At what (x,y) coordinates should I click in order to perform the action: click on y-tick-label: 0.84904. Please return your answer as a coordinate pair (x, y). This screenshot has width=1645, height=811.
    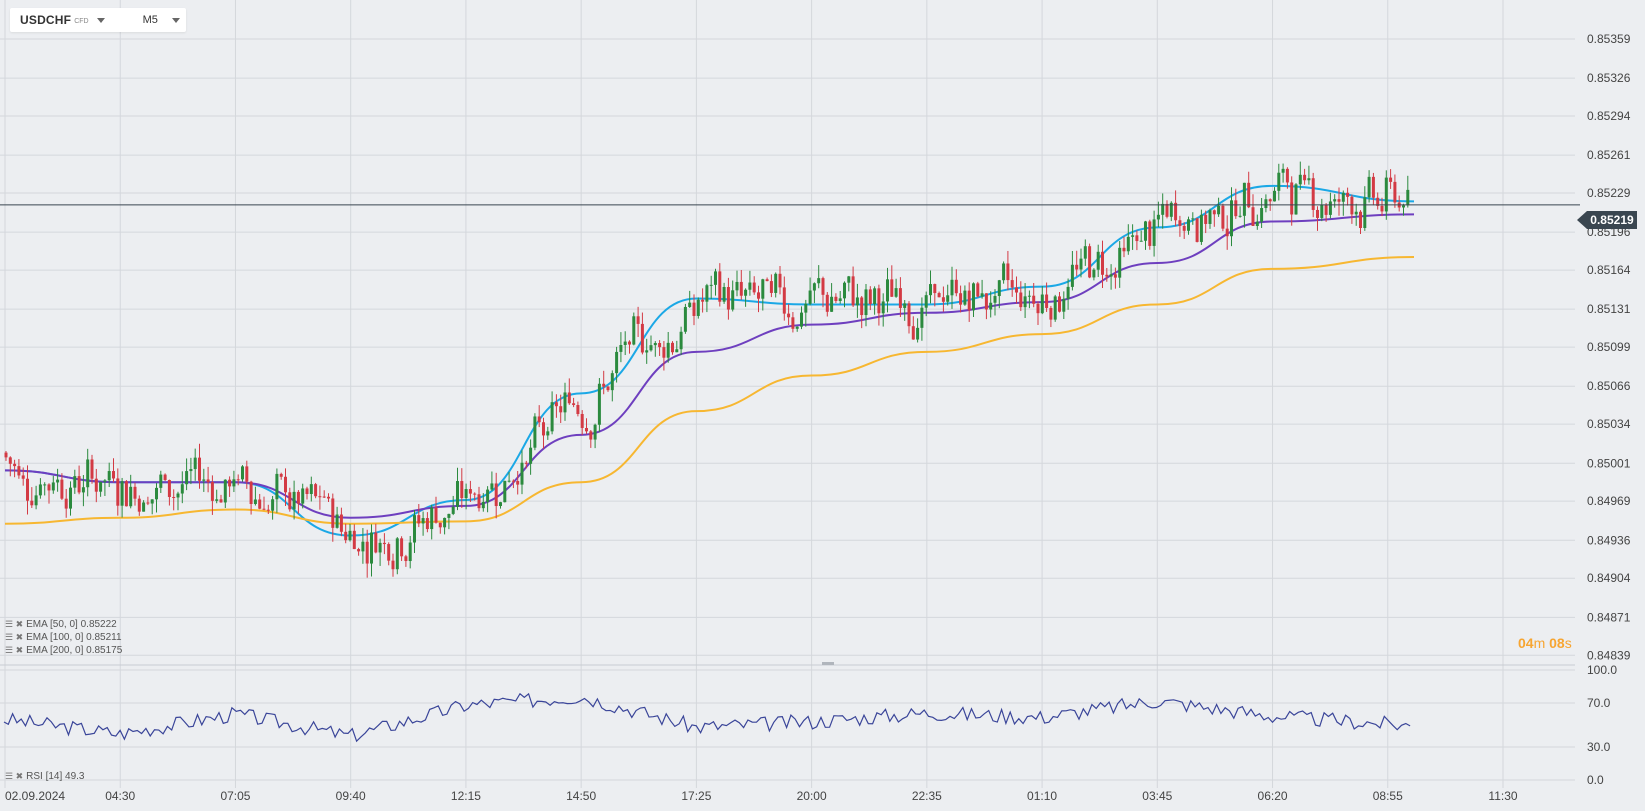
    Looking at the image, I should click on (1609, 578).